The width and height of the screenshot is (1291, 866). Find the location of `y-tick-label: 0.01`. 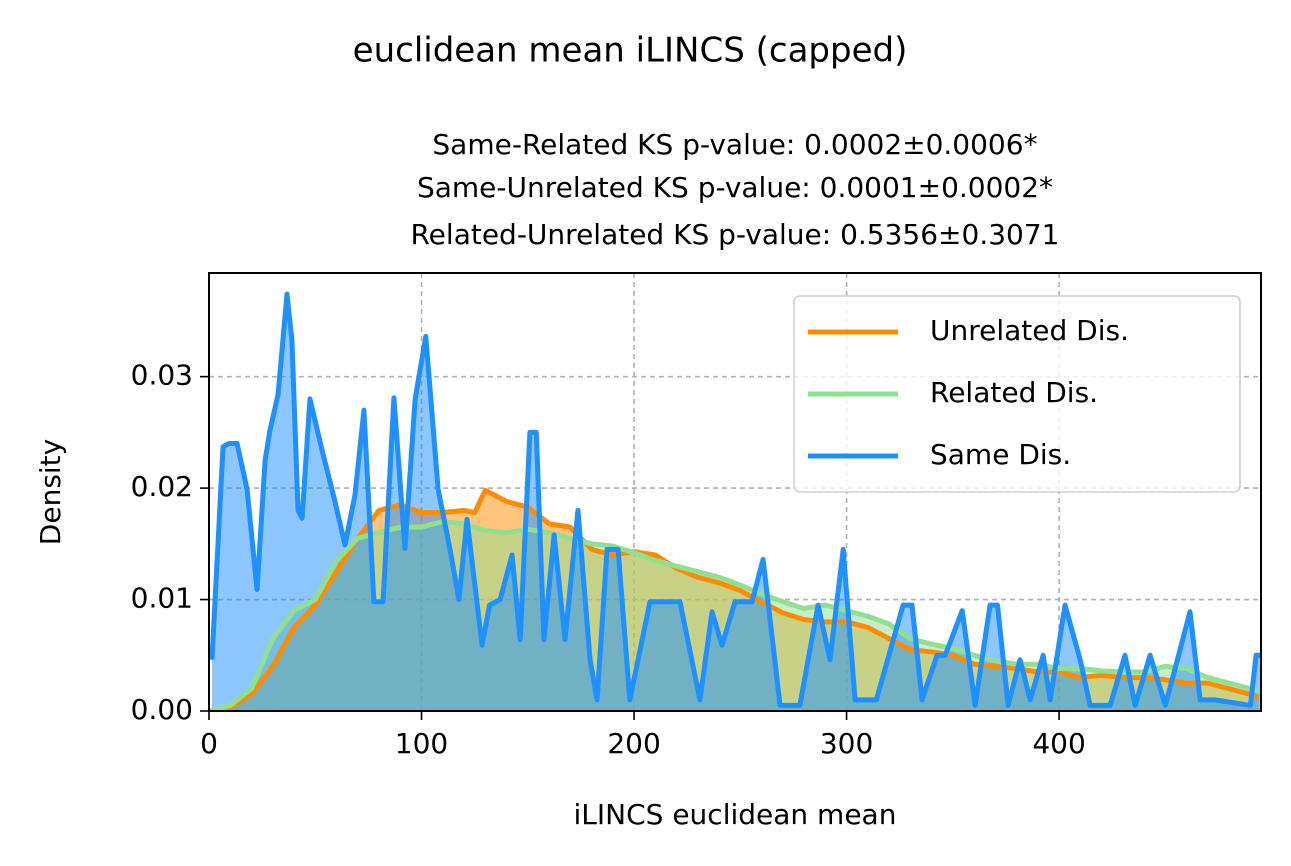

y-tick-label: 0.01 is located at coordinates (162, 598).